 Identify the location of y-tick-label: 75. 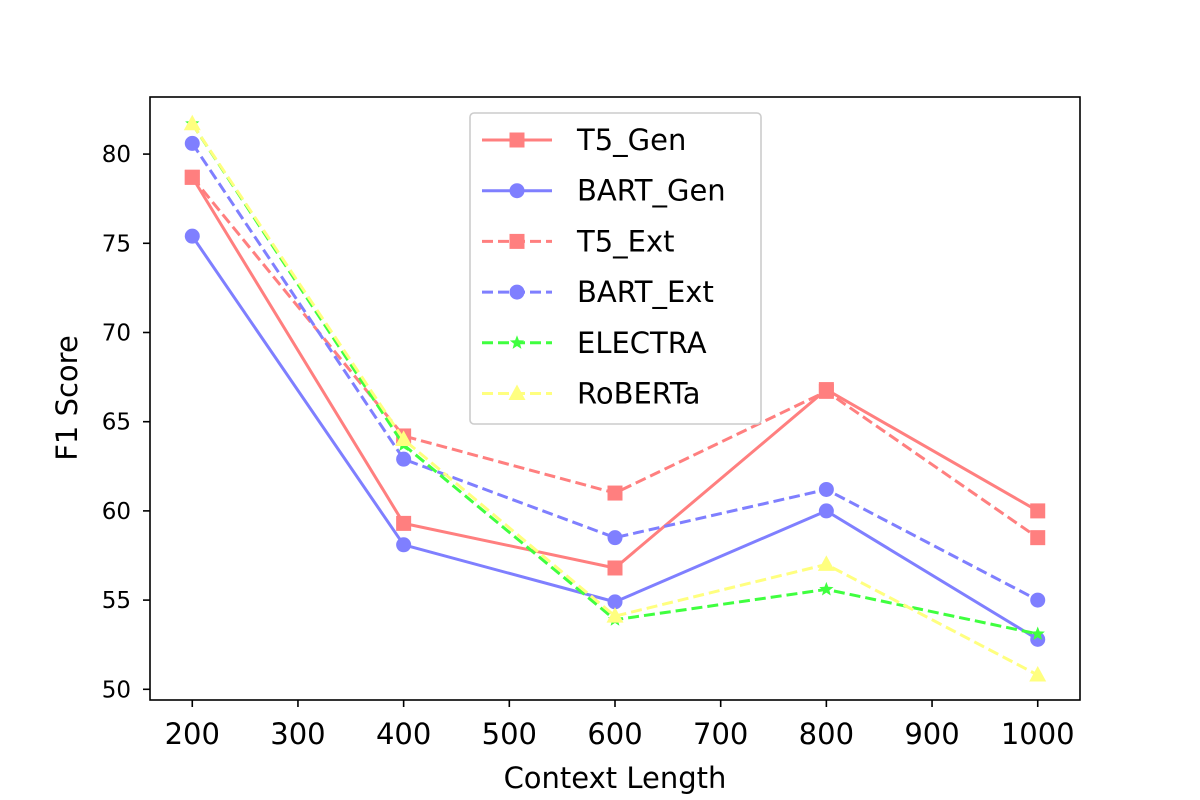
(116, 244).